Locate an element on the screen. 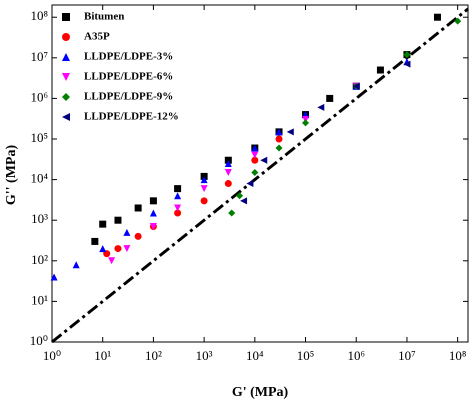 This screenshot has height=405, width=474. y-tick-label: 10¹ is located at coordinates (39, 299).